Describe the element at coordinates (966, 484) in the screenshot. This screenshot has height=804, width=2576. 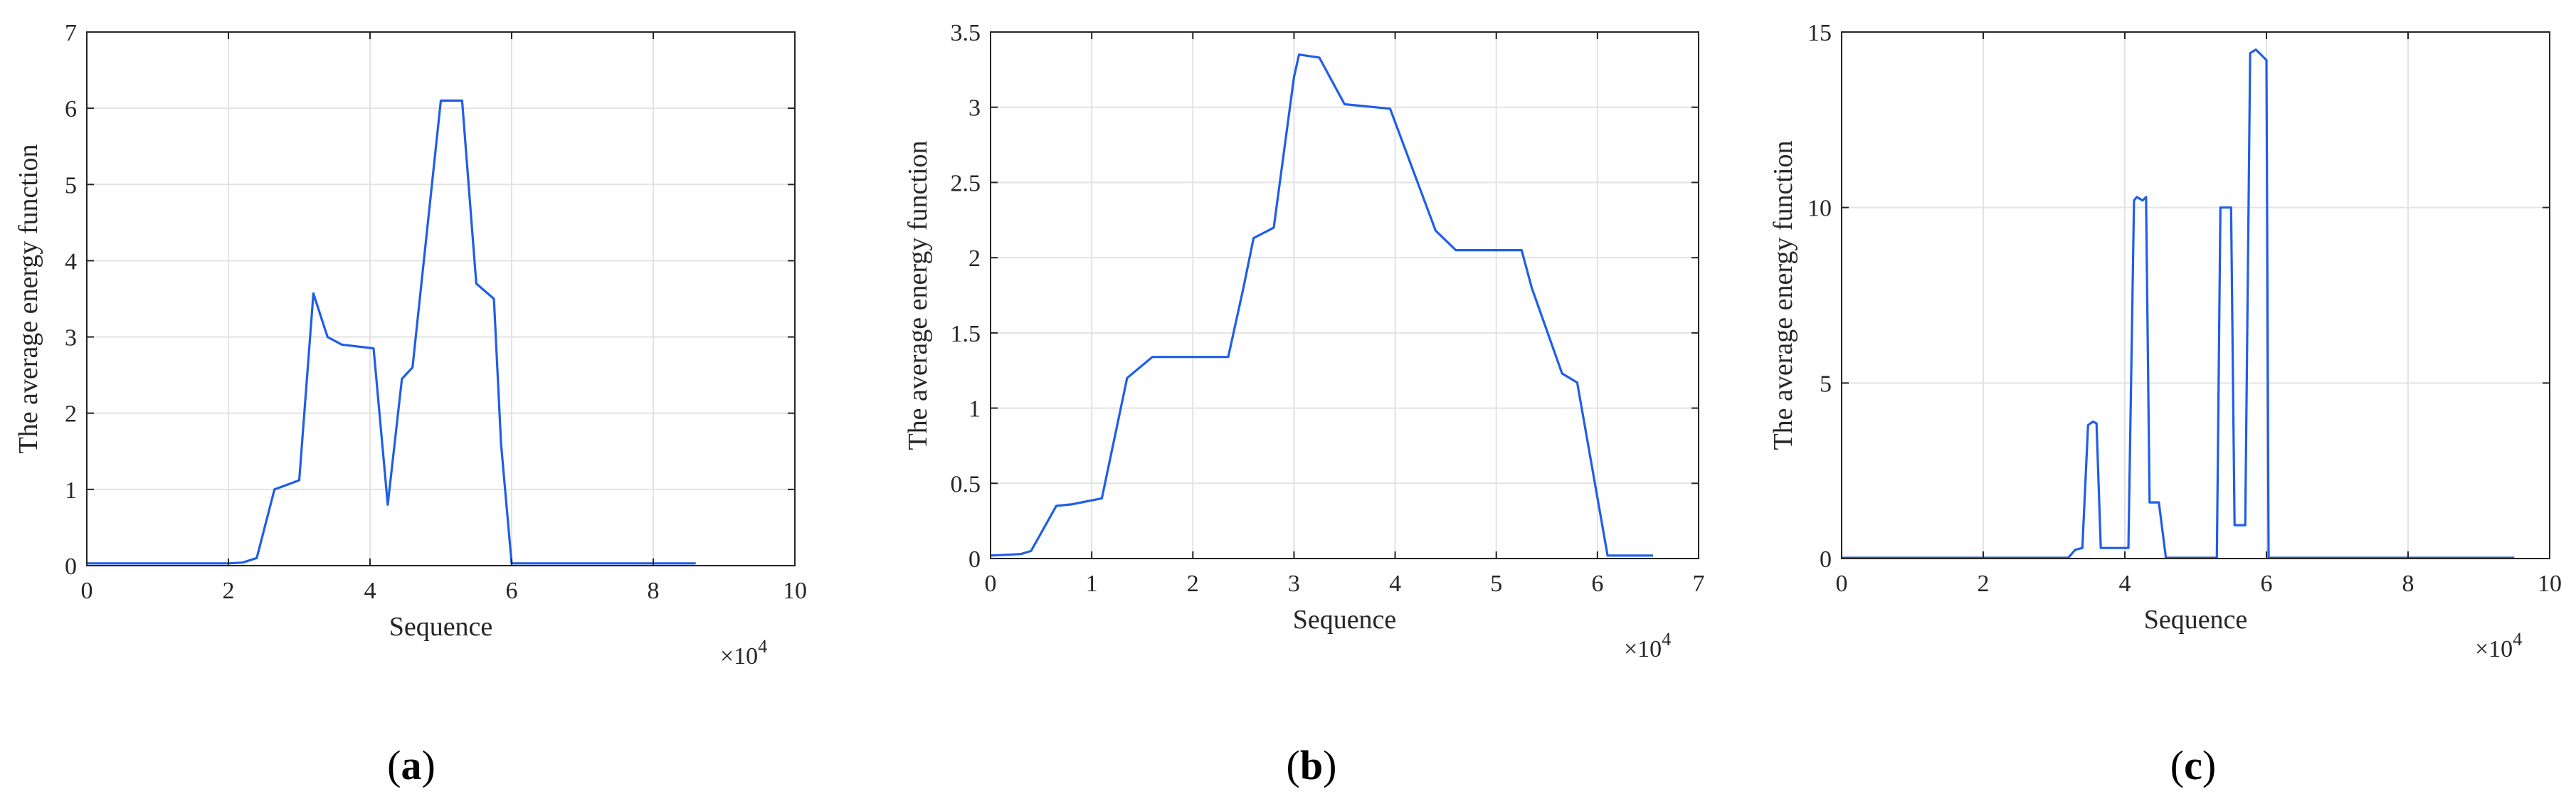
I see `y-tick-label: 0.5` at that location.